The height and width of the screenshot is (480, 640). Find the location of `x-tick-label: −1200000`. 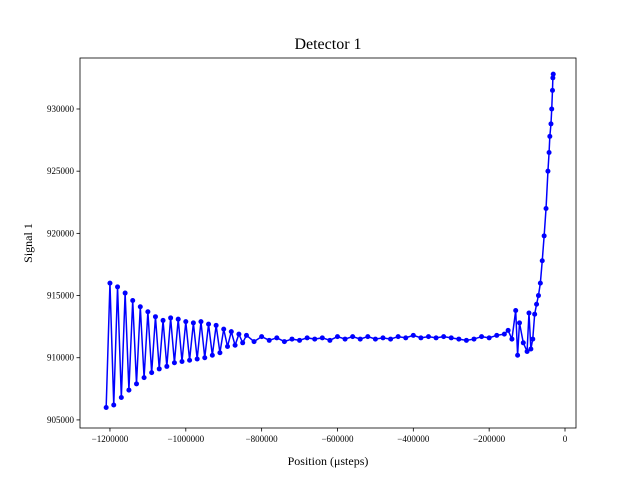

x-tick-label: −1200000 is located at coordinates (110, 439).